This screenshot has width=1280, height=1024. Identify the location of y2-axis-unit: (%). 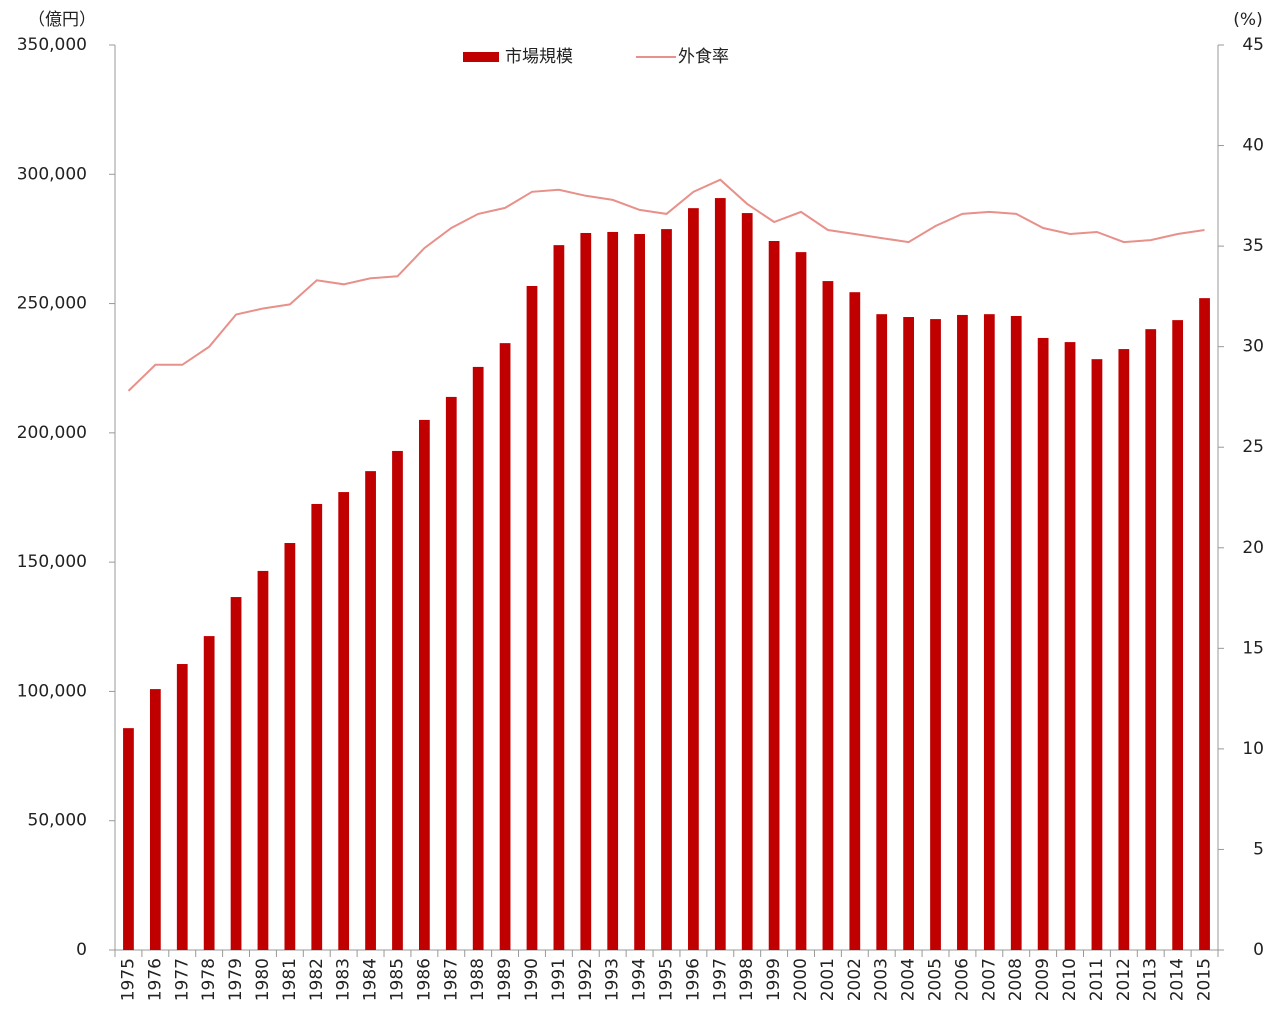
(1247, 20).